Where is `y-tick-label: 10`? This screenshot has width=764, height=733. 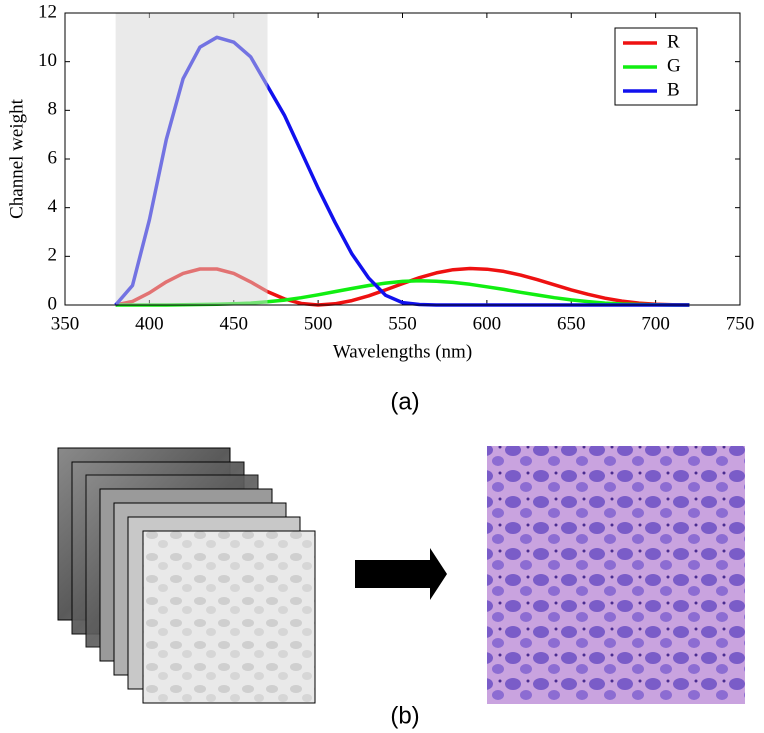 y-tick-label: 10 is located at coordinates (47, 60).